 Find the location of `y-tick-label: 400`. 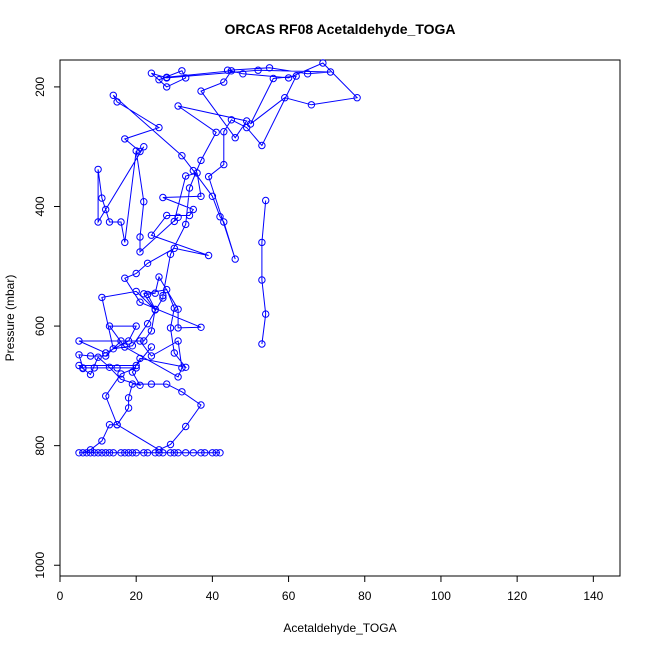

y-tick-label: 400 is located at coordinates (40, 206).